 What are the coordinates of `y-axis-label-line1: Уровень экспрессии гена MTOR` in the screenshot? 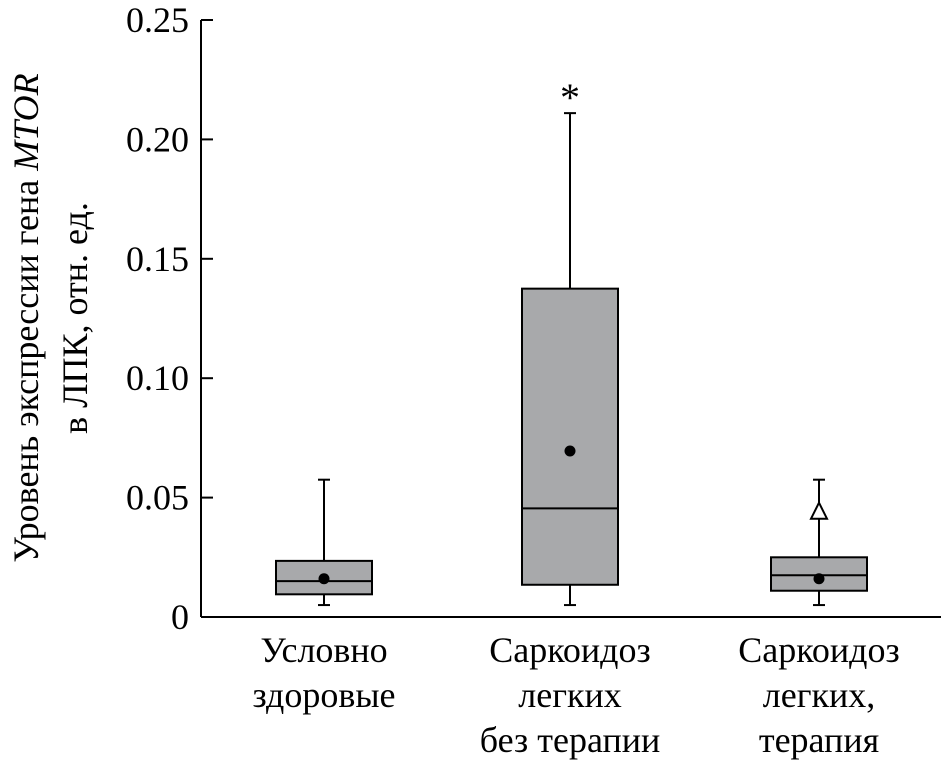 It's located at (26, 317).